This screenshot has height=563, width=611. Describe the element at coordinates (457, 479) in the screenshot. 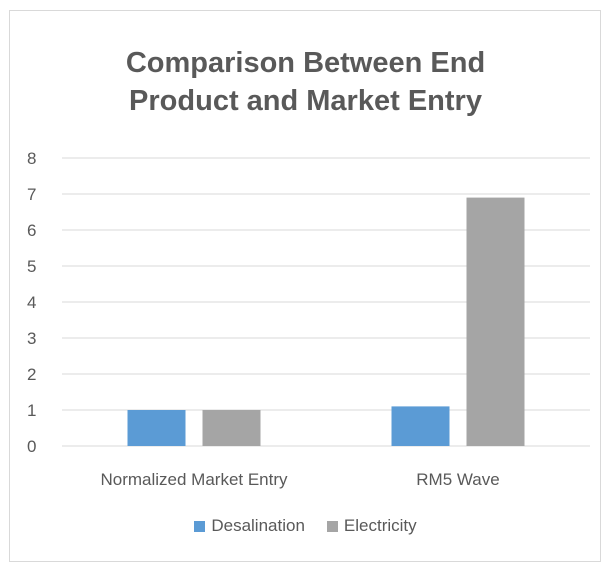

I see `x-tick-label: RM5 Wave` at that location.